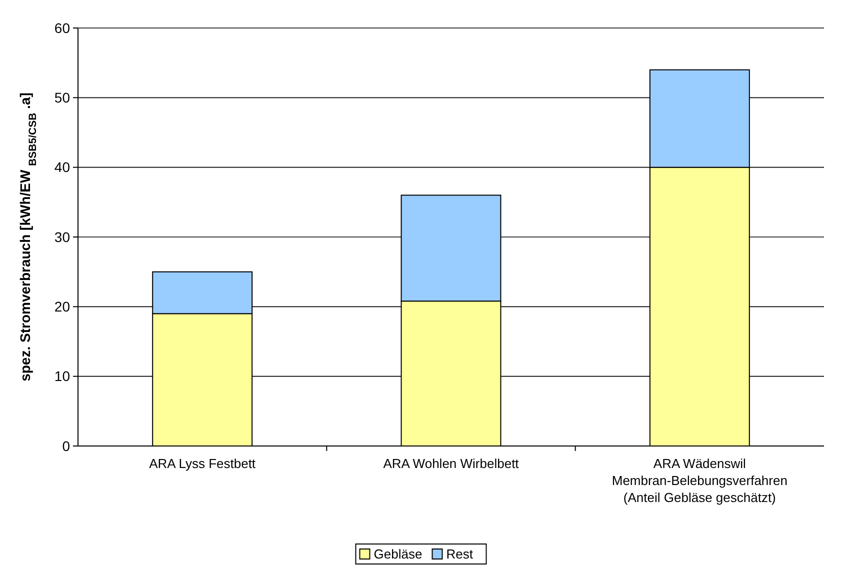  I want to click on x-tick-label: ARA Wädenswil Membran-Belebungsverfahren (Anteil Gebläse geschätzt), so click(700, 480).